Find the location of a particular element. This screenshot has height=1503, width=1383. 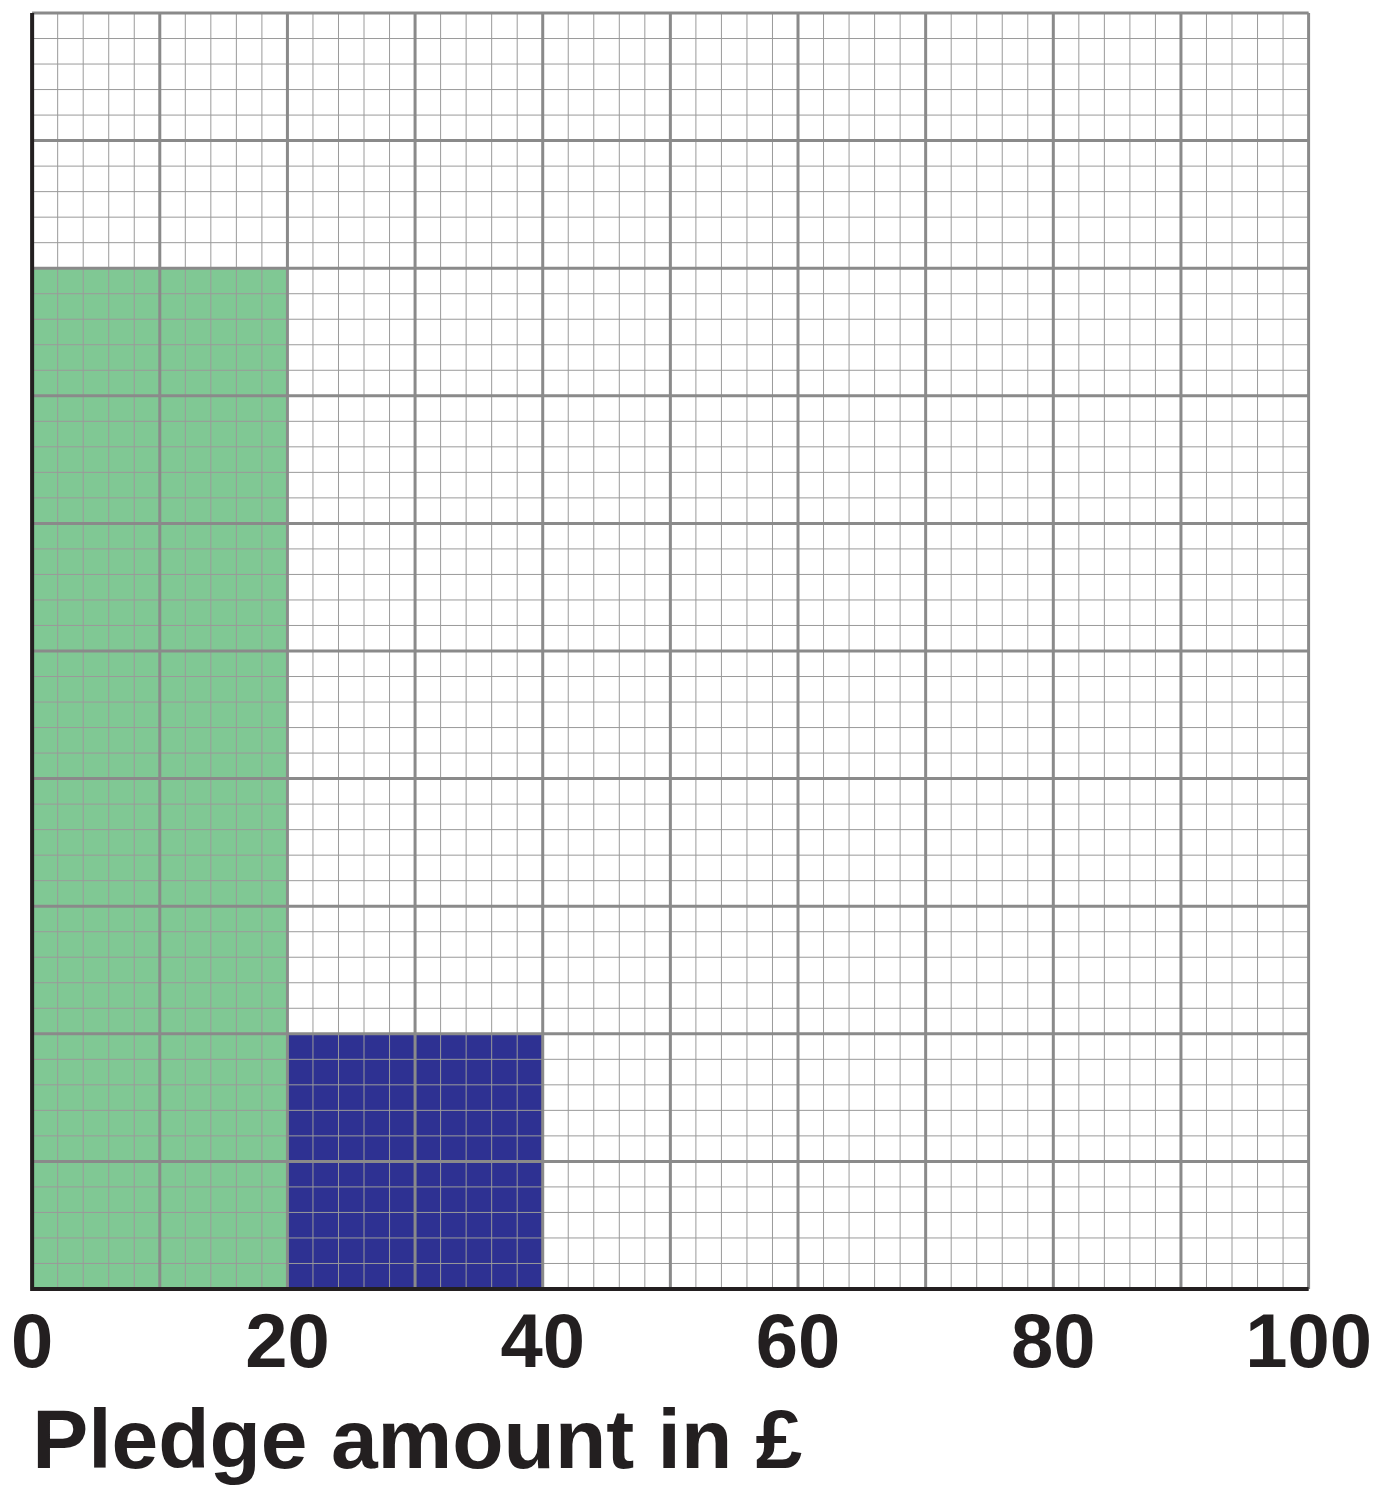

x-tick-label: 80 is located at coordinates (1053, 1340).